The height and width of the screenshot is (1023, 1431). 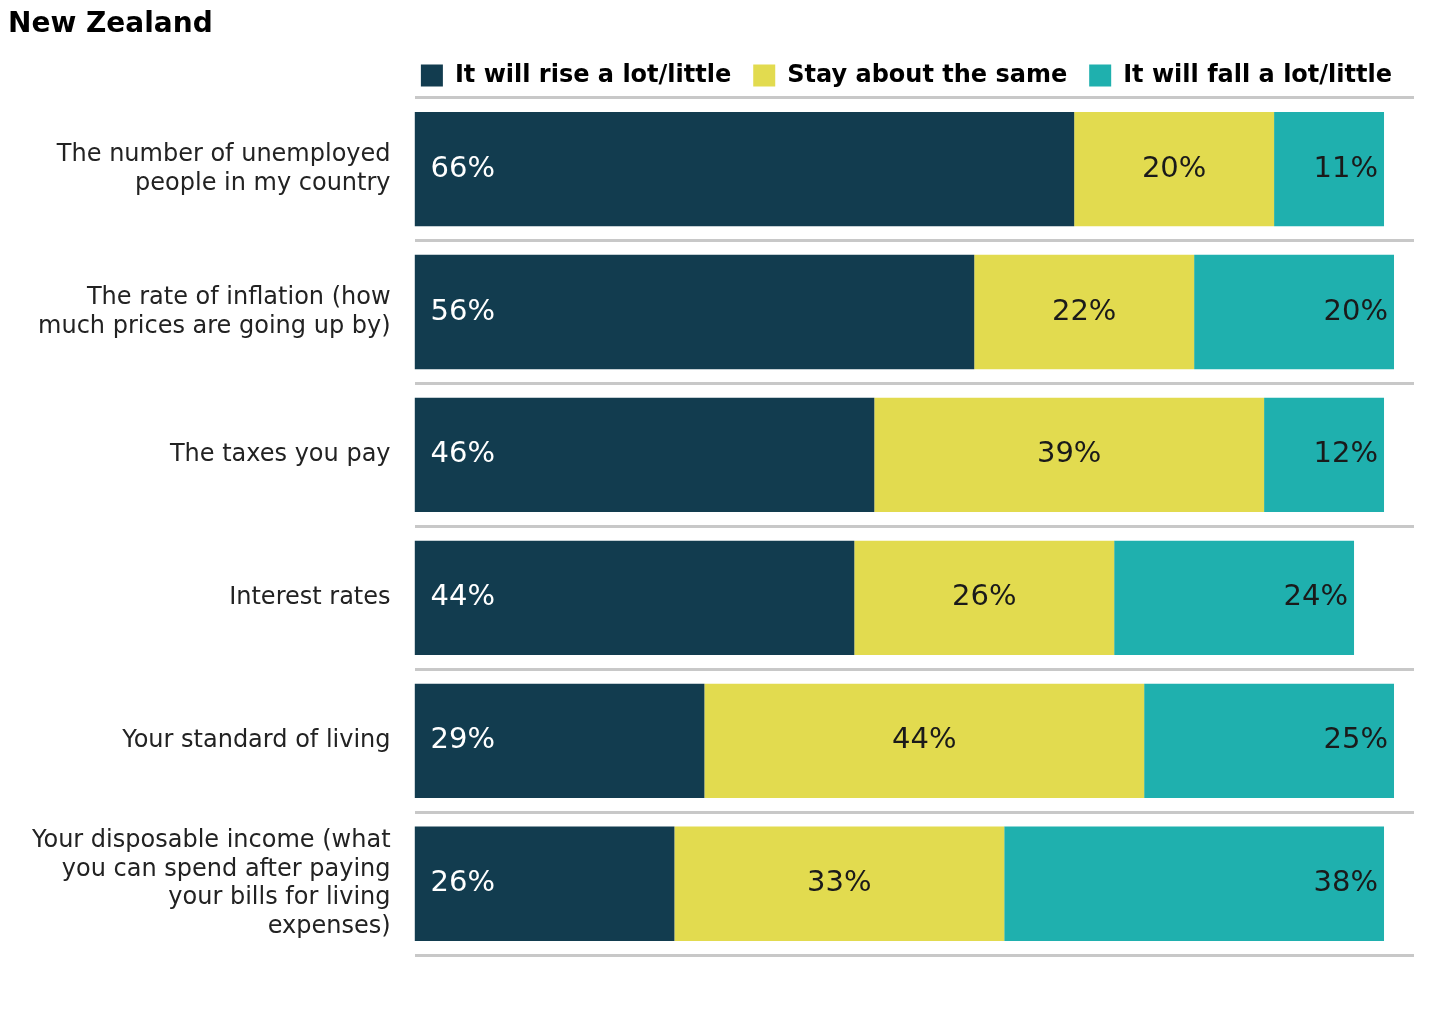 I want to click on legend-label: It will fall a lot/little, so click(x=1258, y=73).